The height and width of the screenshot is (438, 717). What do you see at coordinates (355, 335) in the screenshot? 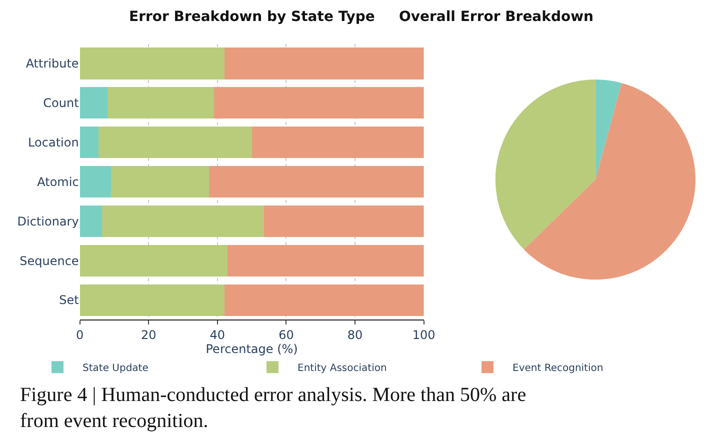
I see `x-tick-label: 80` at bounding box center [355, 335].